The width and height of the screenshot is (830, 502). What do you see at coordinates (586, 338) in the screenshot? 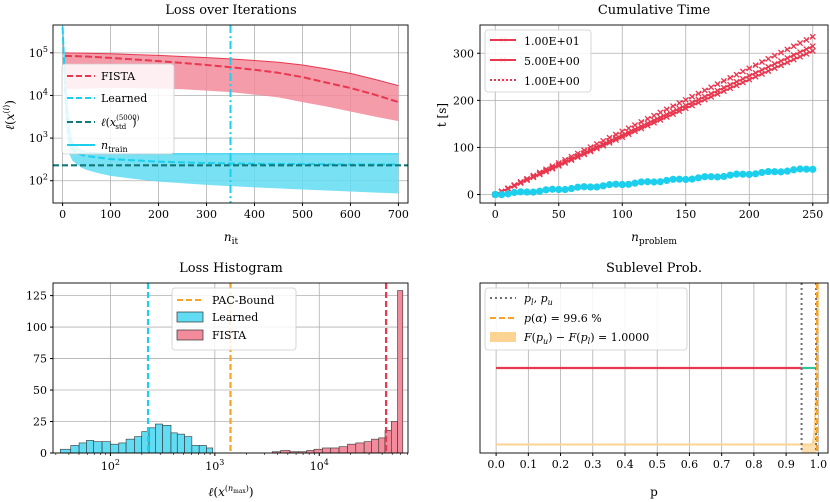
I see `legend-label-interval: F(pu) − F(pl) = 1.0000` at bounding box center [586, 338].